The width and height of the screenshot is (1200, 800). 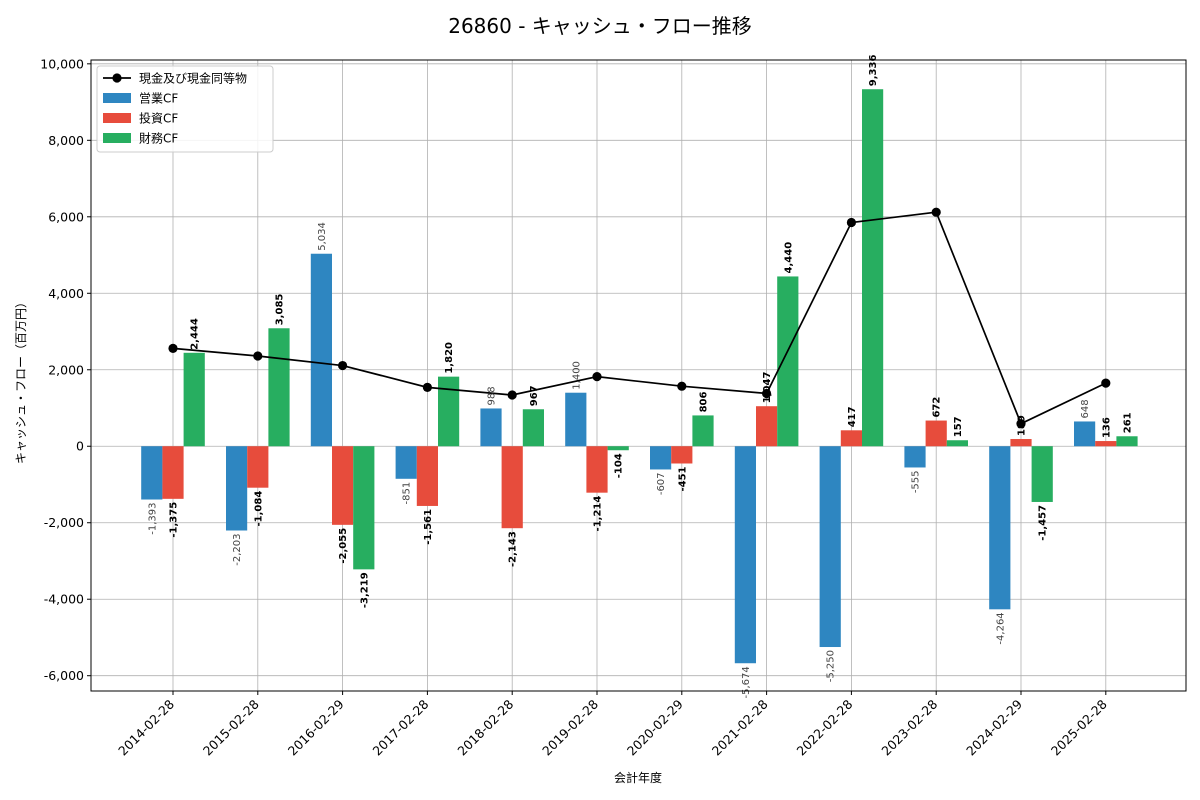 What do you see at coordinates (638, 777) in the screenshot?
I see `x-axis-label: 会計年度` at bounding box center [638, 777].